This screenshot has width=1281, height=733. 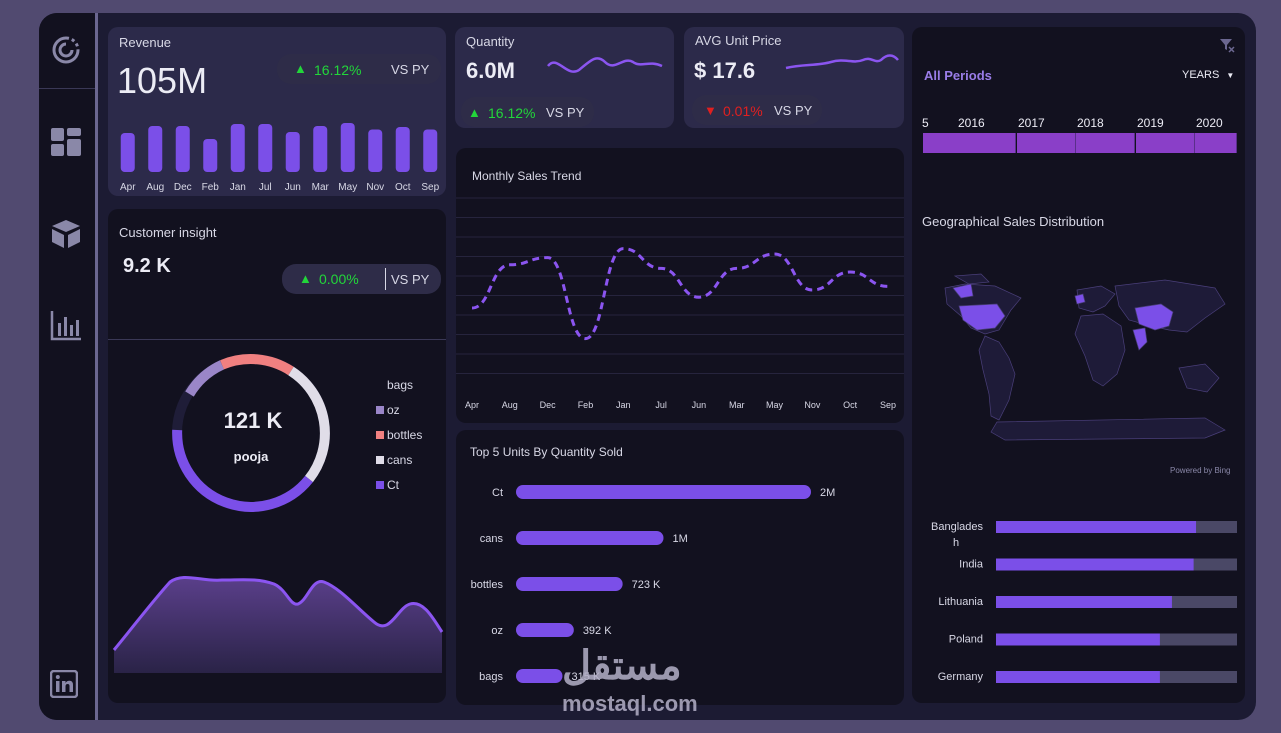 I want to click on donut-chart, so click(x=251, y=433).